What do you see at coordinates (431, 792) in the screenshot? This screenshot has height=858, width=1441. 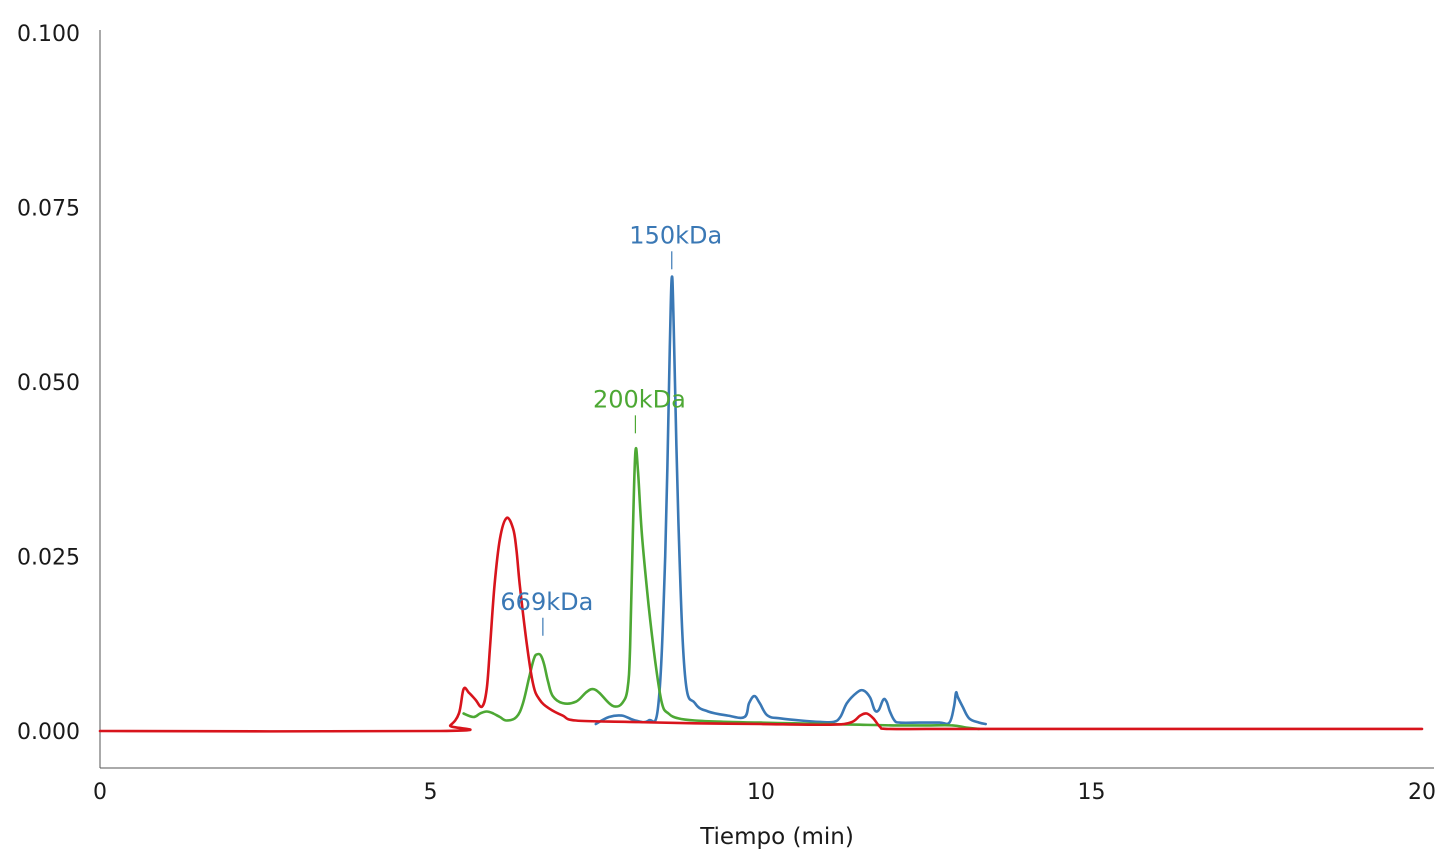 I see `x-tick-label: 5` at bounding box center [431, 792].